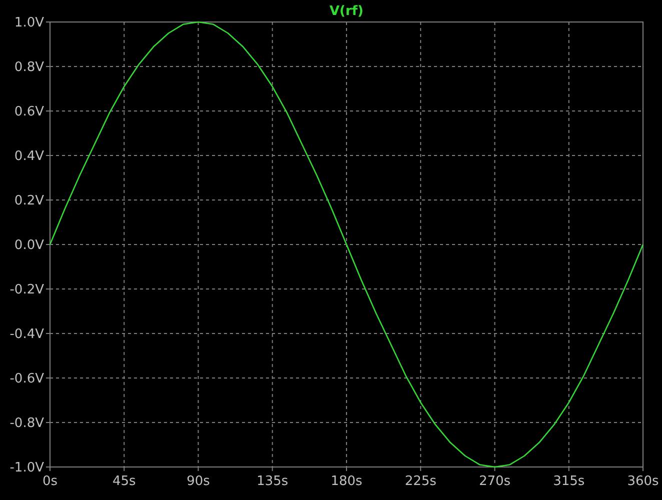 This screenshot has height=500, width=662. What do you see at coordinates (346, 481) in the screenshot?
I see `x-tick-label: 180s` at bounding box center [346, 481].